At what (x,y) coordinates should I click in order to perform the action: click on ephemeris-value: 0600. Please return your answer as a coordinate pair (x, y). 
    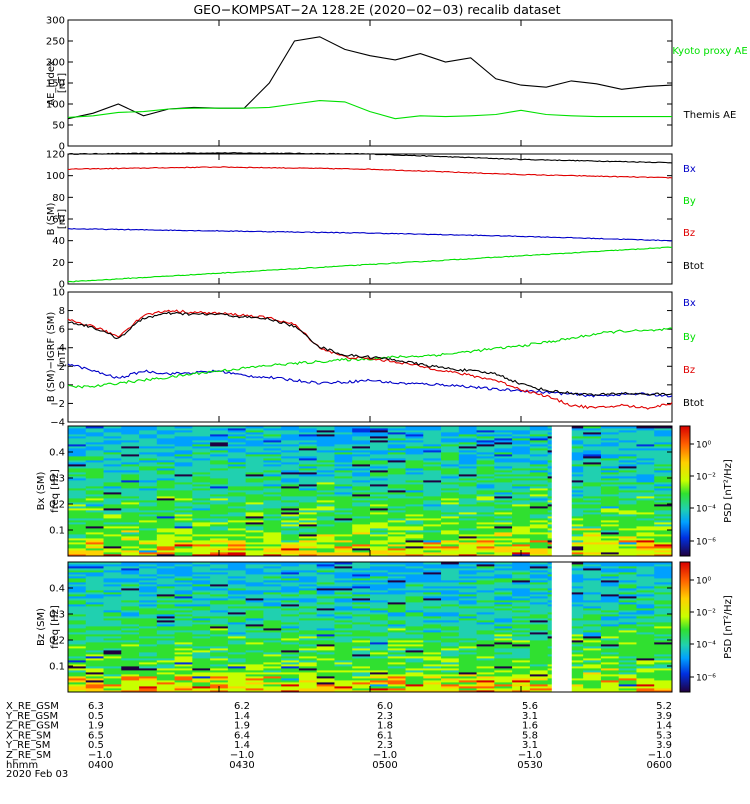
    Looking at the image, I should click on (659, 765).